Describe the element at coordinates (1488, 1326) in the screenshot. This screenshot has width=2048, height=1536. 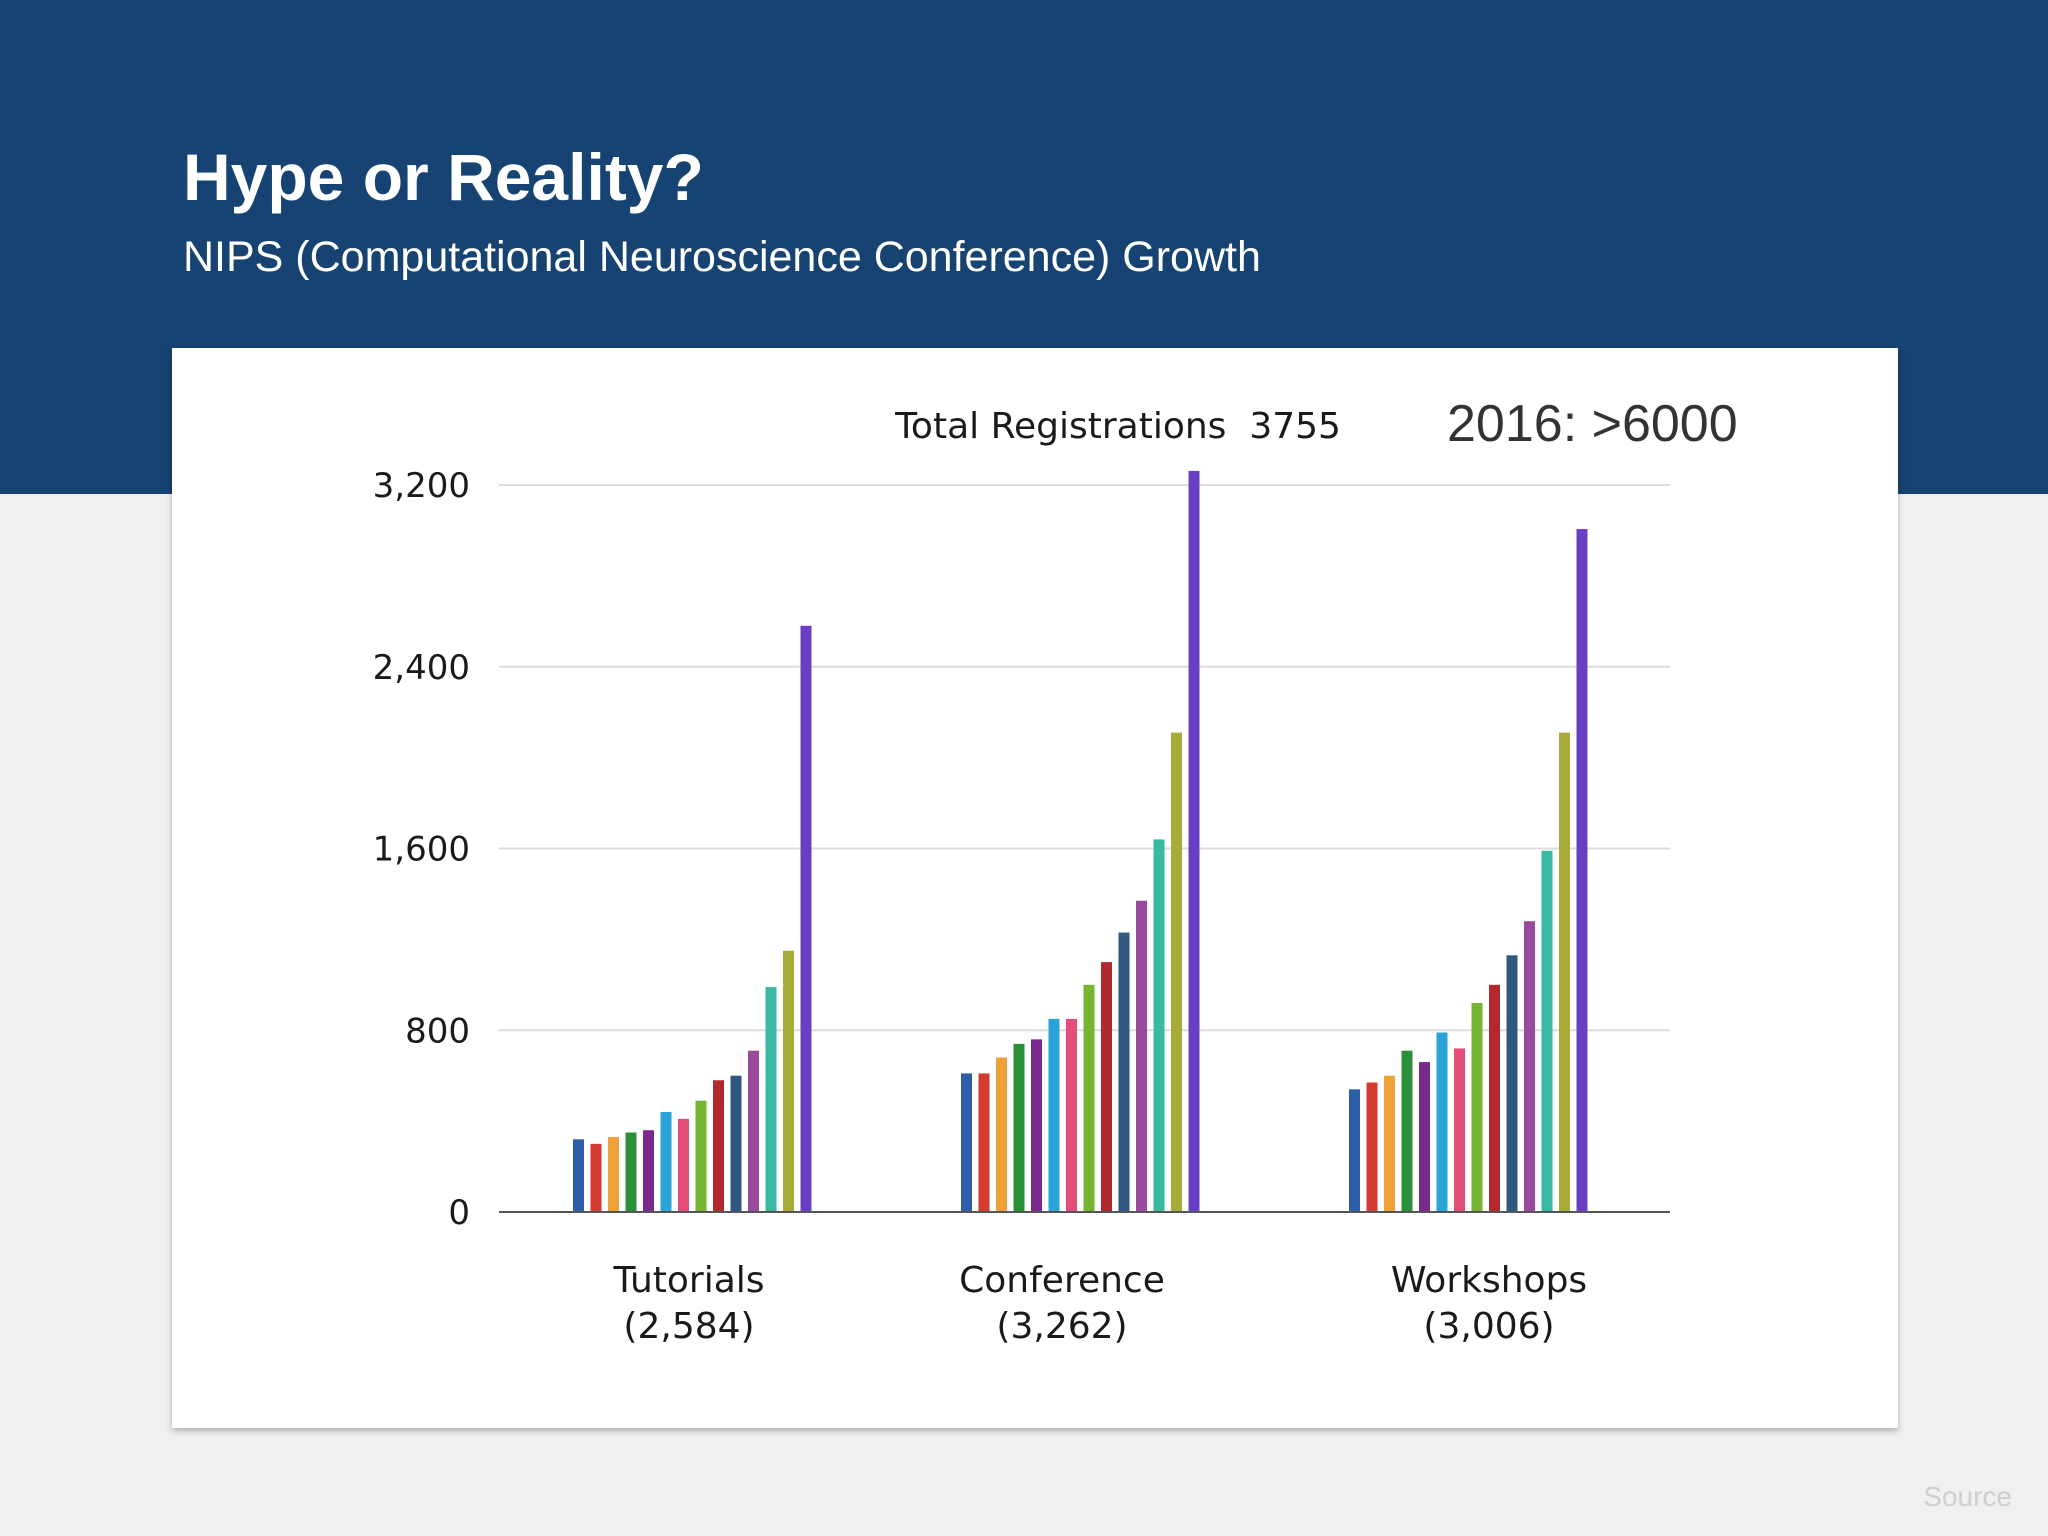
I see `x-tick-total: (3,006)` at that location.